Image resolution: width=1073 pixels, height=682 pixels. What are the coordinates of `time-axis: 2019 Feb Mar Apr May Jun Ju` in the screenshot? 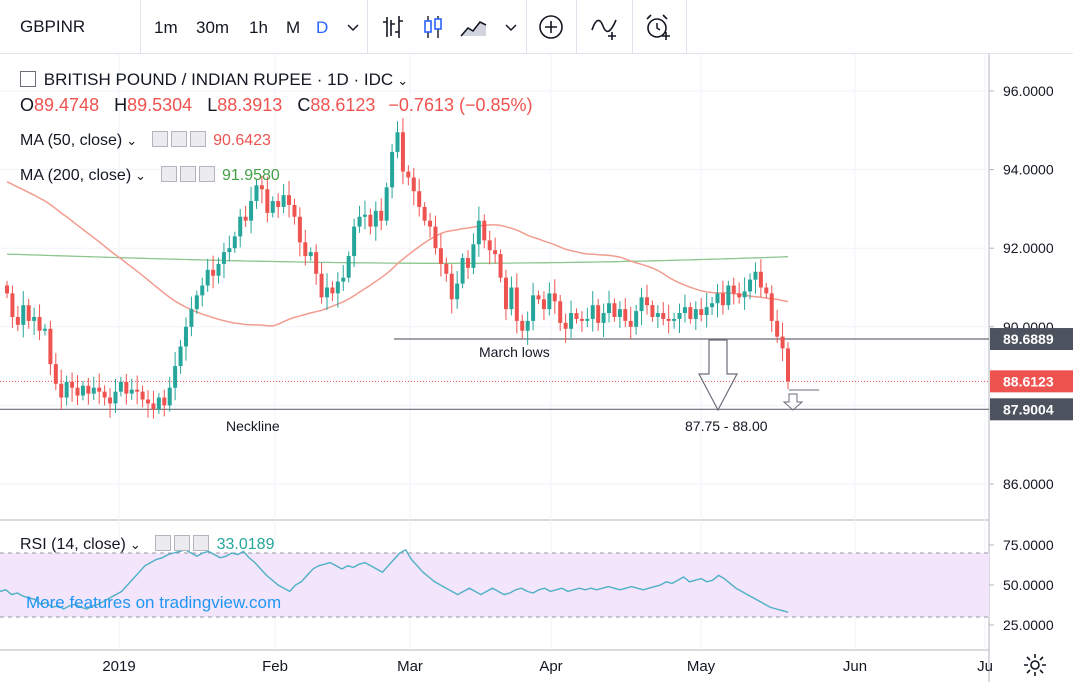 It's located at (547, 666).